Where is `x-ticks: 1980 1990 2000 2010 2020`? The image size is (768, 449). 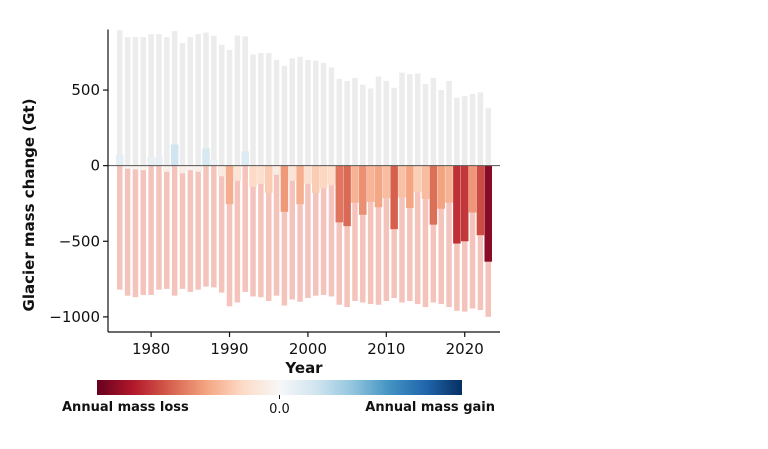
x-ticks: 1980 1990 2000 2010 2020 is located at coordinates (308, 345).